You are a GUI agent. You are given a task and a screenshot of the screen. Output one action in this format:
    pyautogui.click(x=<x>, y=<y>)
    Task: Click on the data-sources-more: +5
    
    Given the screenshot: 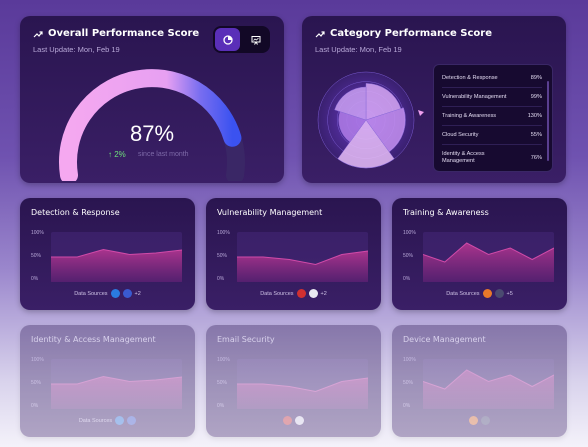 What is the action you would take?
    pyautogui.click(x=509, y=293)
    